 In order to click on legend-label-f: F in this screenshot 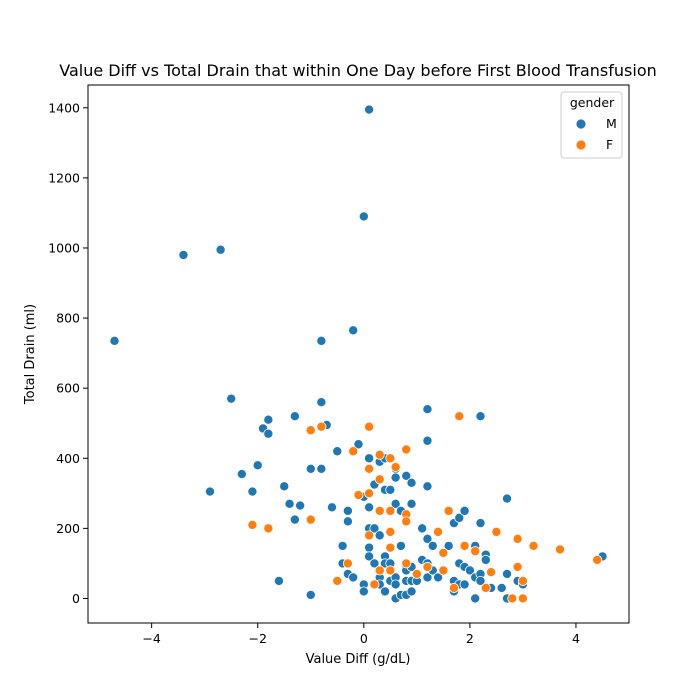, I will do `click(609, 144)`.